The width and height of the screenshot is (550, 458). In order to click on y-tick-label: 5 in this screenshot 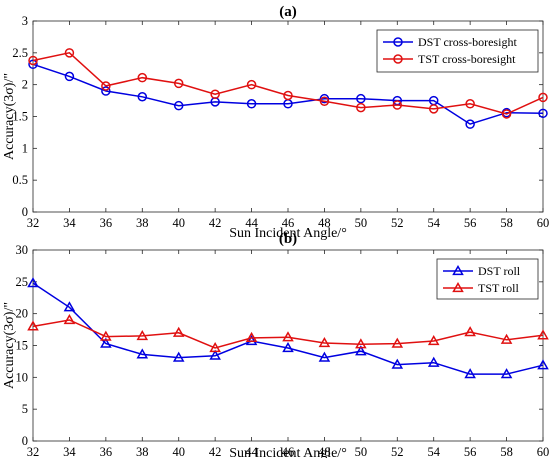, I will do `click(25, 409)`.